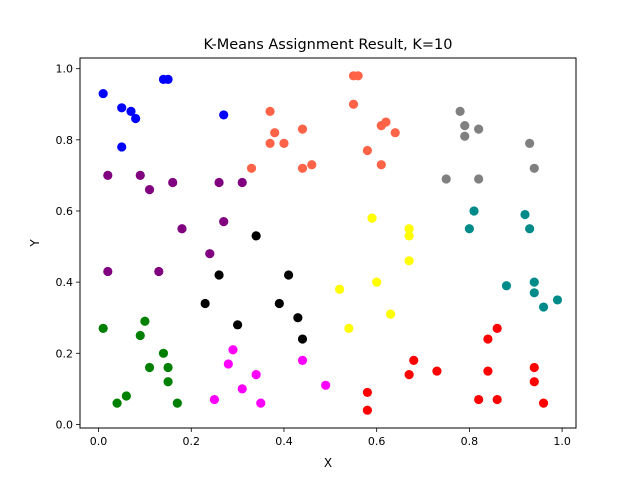 This screenshot has width=640, height=480. Describe the element at coordinates (65, 69) in the screenshot. I see `y-tick-label-5: 1.0` at that location.